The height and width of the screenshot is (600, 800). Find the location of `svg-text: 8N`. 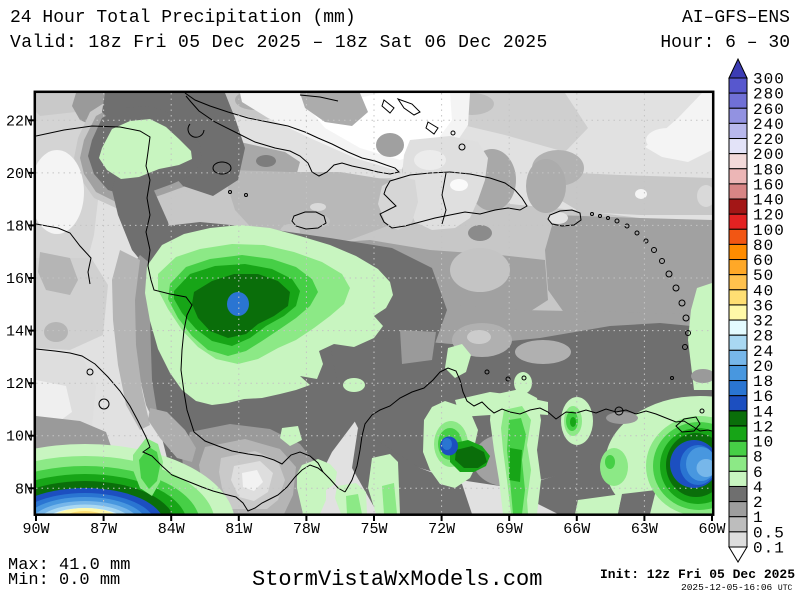

svg-text: 8N is located at coordinates (24, 489).